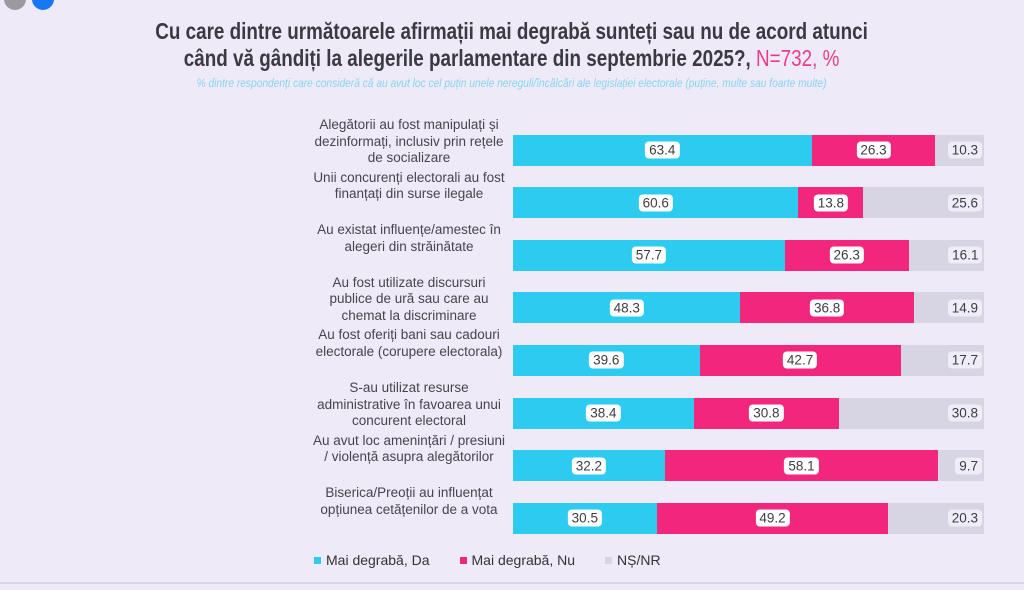 The image size is (1024, 590). Describe the element at coordinates (512, 583) in the screenshot. I see `divider` at that location.